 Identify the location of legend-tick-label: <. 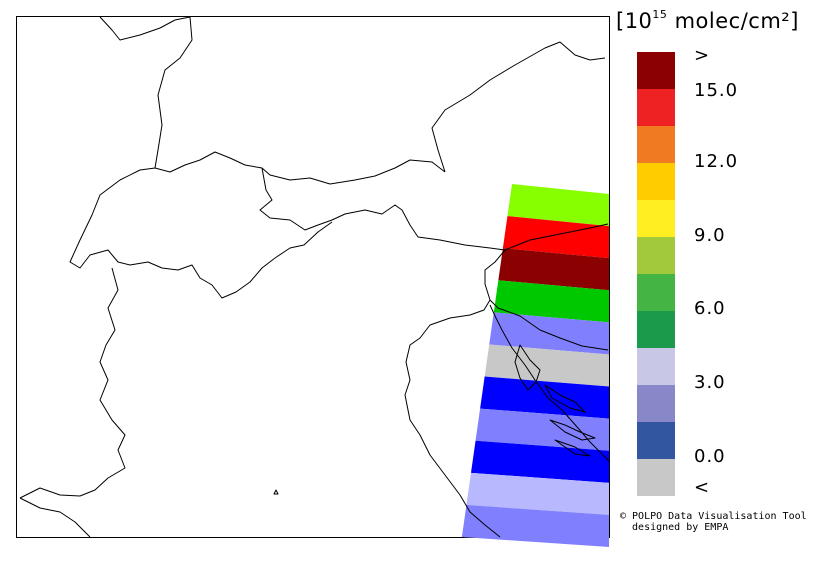
(702, 487).